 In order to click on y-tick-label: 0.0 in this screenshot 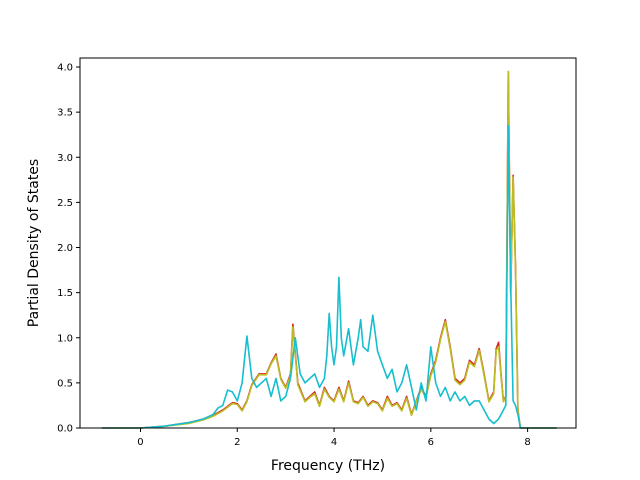, I will do `click(65, 429)`.